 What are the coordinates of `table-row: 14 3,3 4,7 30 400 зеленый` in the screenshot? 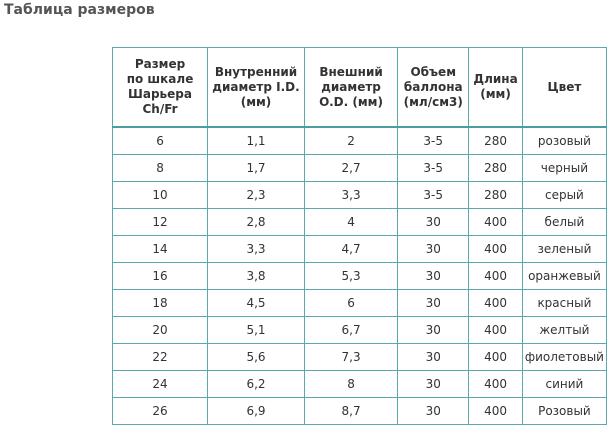 It's located at (359, 249).